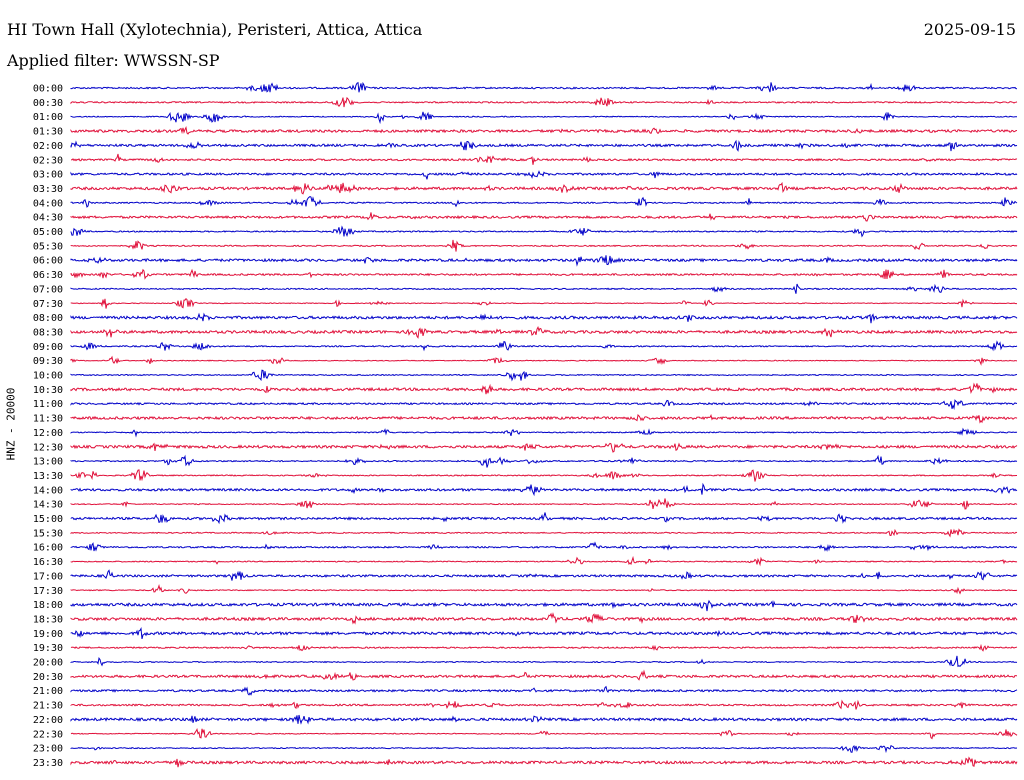  I want to click on row-time-label: 09:00, so click(48, 347).